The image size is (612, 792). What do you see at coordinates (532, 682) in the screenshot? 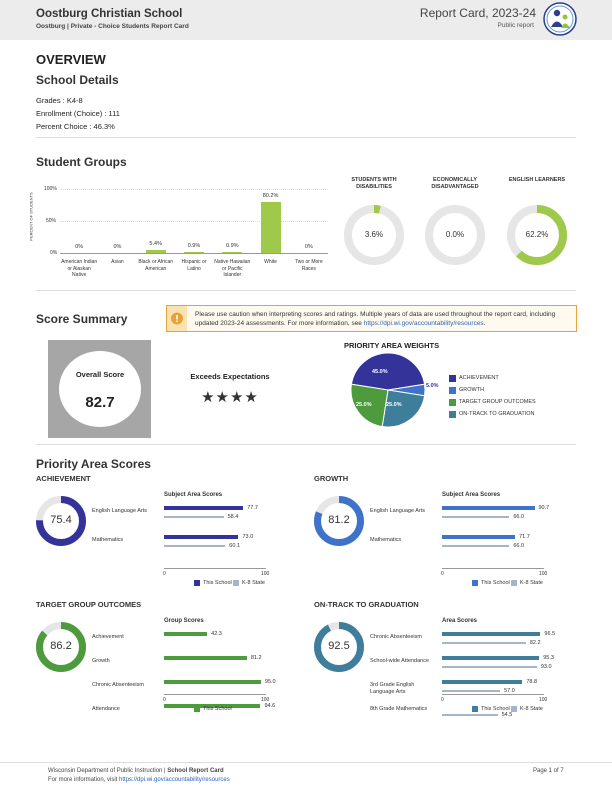
I see `school-bar-value: 78.8` at bounding box center [532, 682].